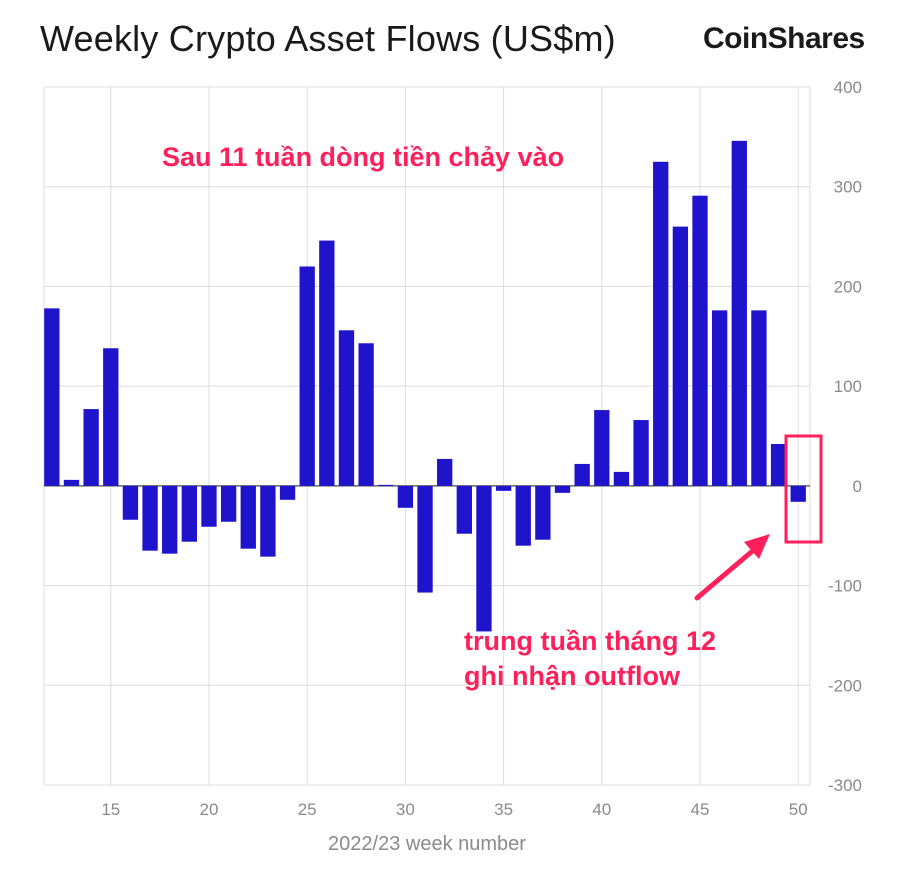 The image size is (905, 872). I want to click on x-tick-label: 15, so click(110, 809).